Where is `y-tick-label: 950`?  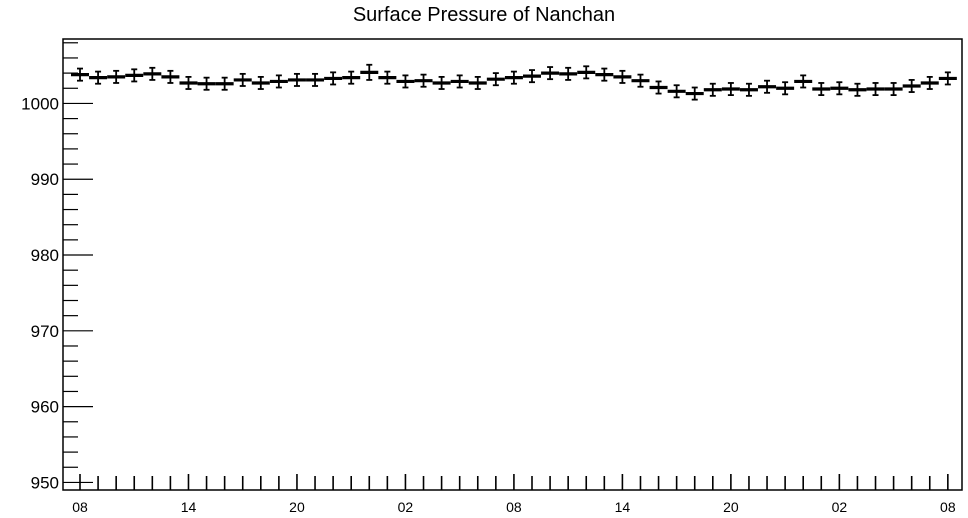 y-tick-label: 950 is located at coordinates (45, 482).